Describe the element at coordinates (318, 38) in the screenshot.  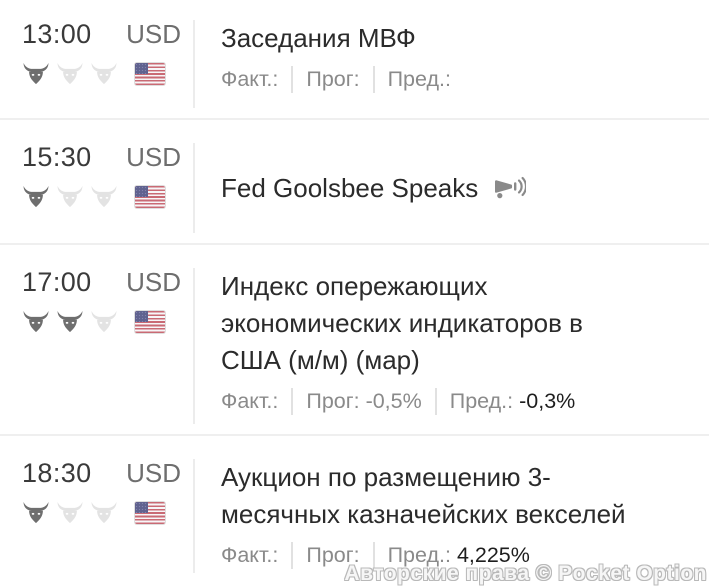
I see `event-title: Заседания МВФ` at that location.